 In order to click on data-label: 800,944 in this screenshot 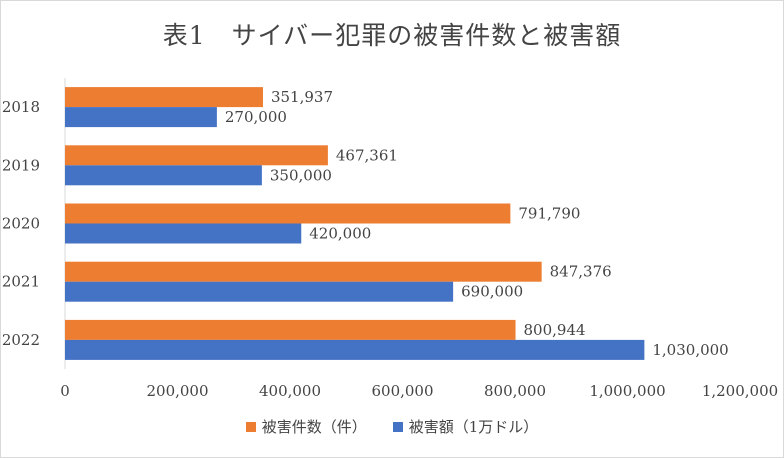, I will do `click(555, 330)`.